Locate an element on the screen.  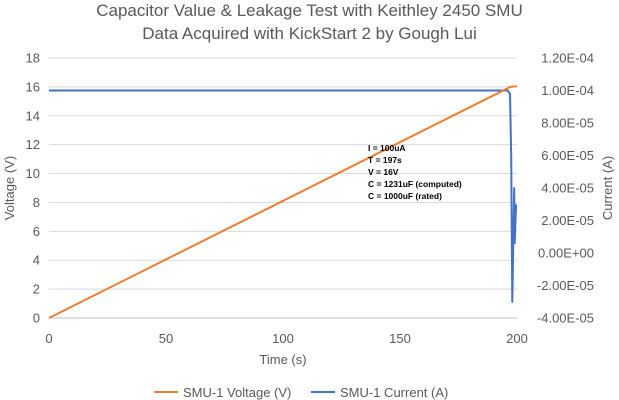
y2-tick-label: 4.00E-05 is located at coordinates (567, 188).